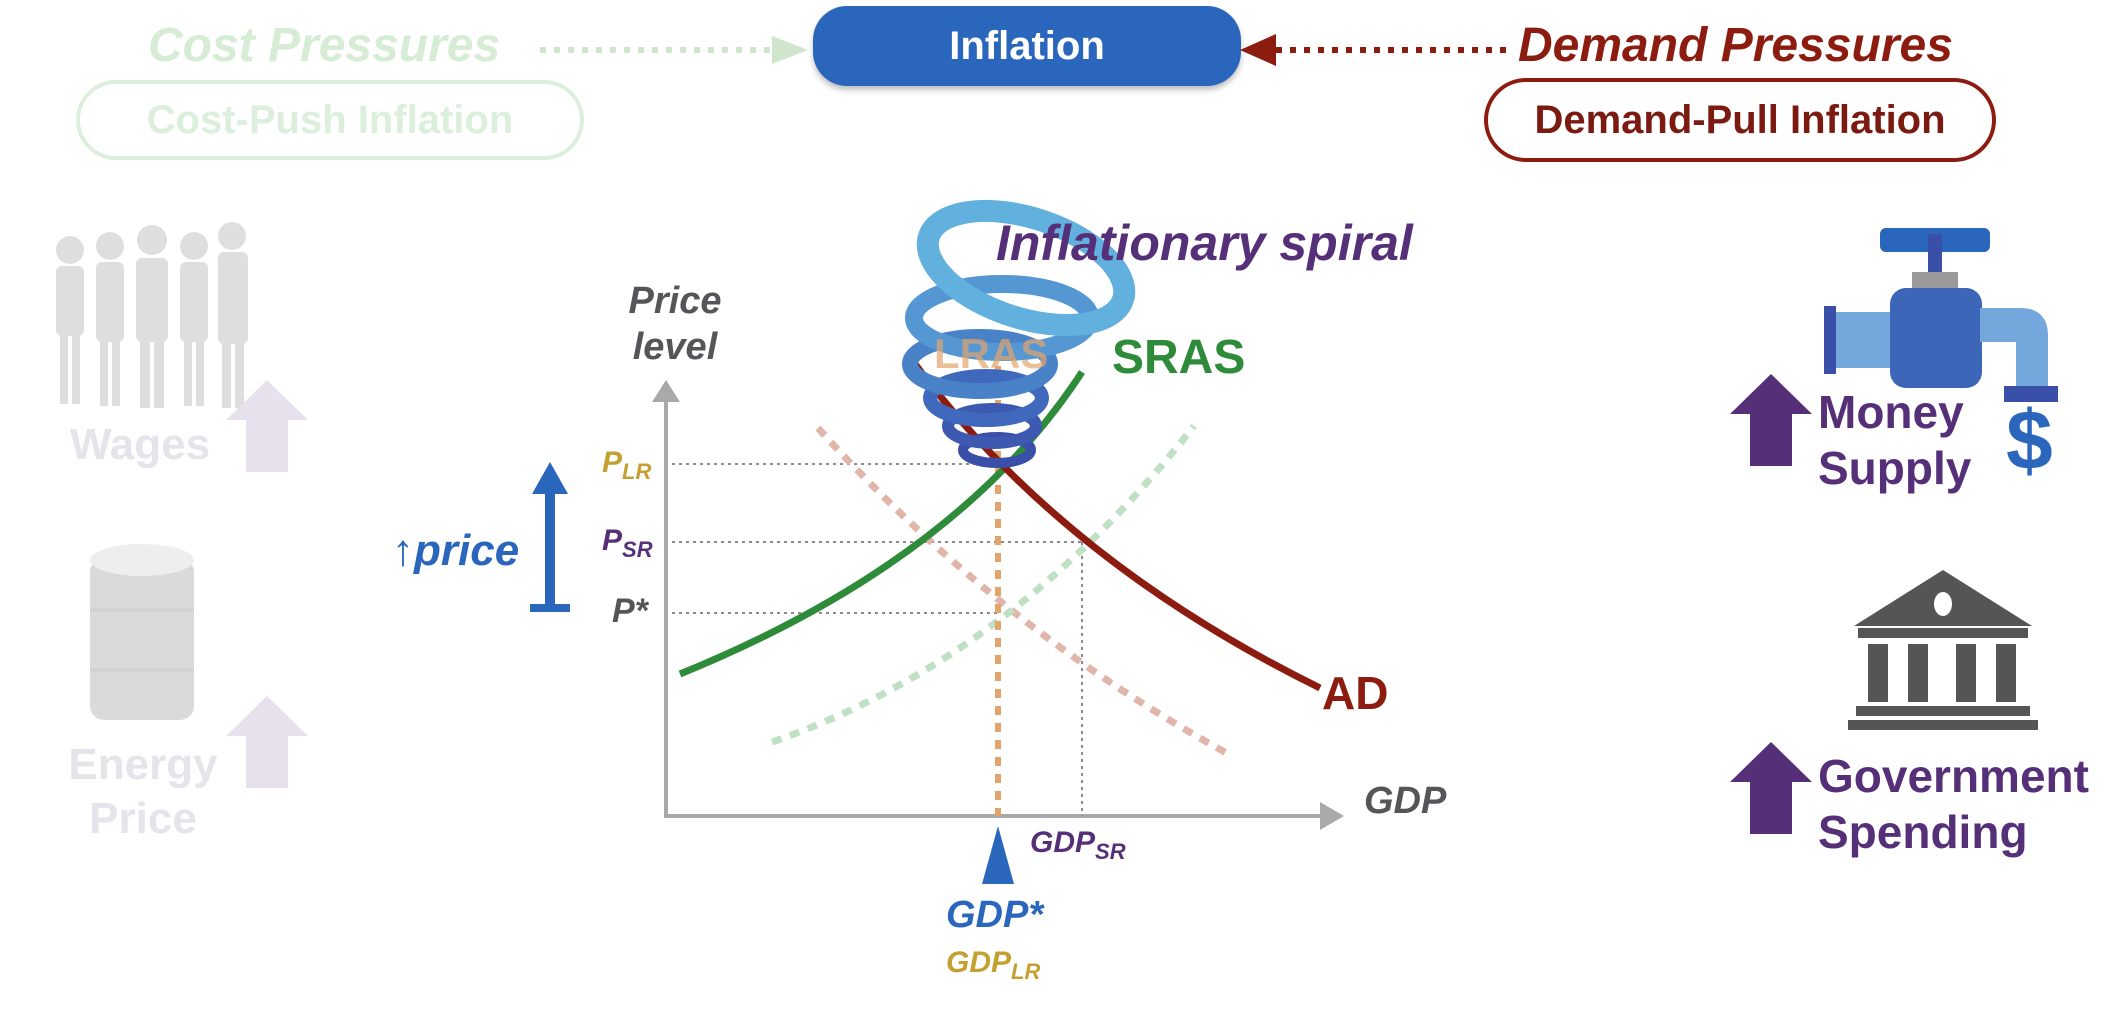 The width and height of the screenshot is (2120, 1016). I want to click on p-lr-tick: PLR, so click(626, 465).